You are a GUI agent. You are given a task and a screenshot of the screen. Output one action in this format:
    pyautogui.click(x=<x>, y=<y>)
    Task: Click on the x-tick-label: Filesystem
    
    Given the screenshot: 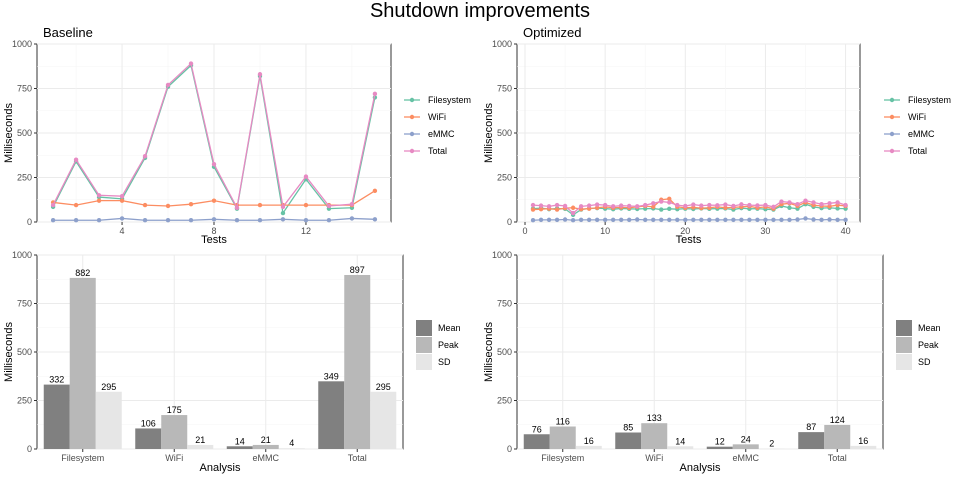 What is the action you would take?
    pyautogui.click(x=562, y=458)
    